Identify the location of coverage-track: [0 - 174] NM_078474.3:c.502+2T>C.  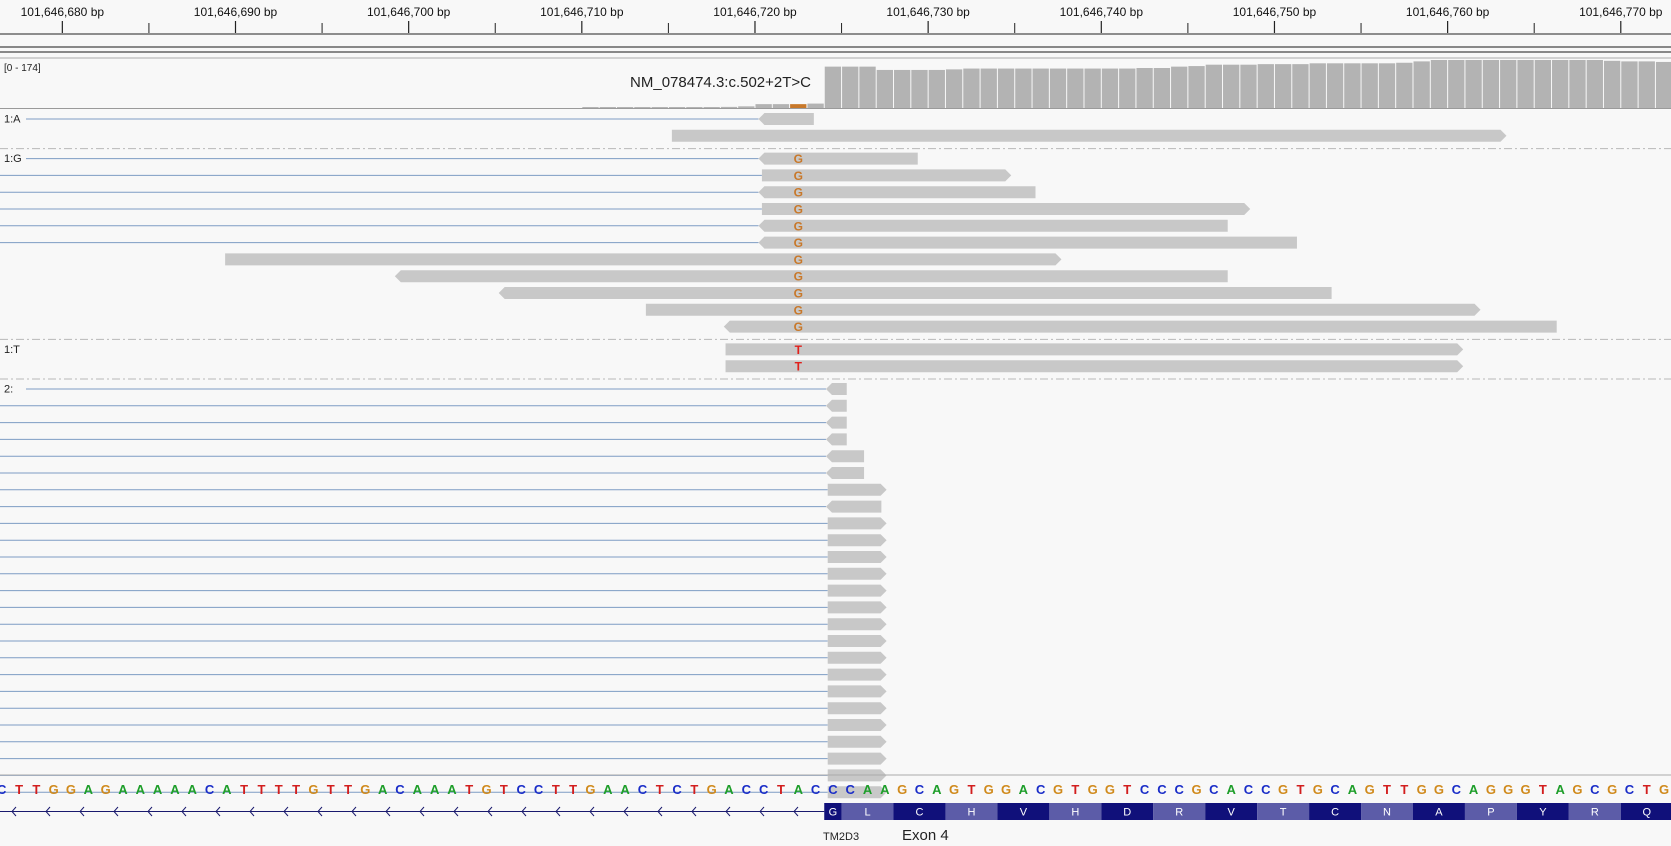
(835, 84).